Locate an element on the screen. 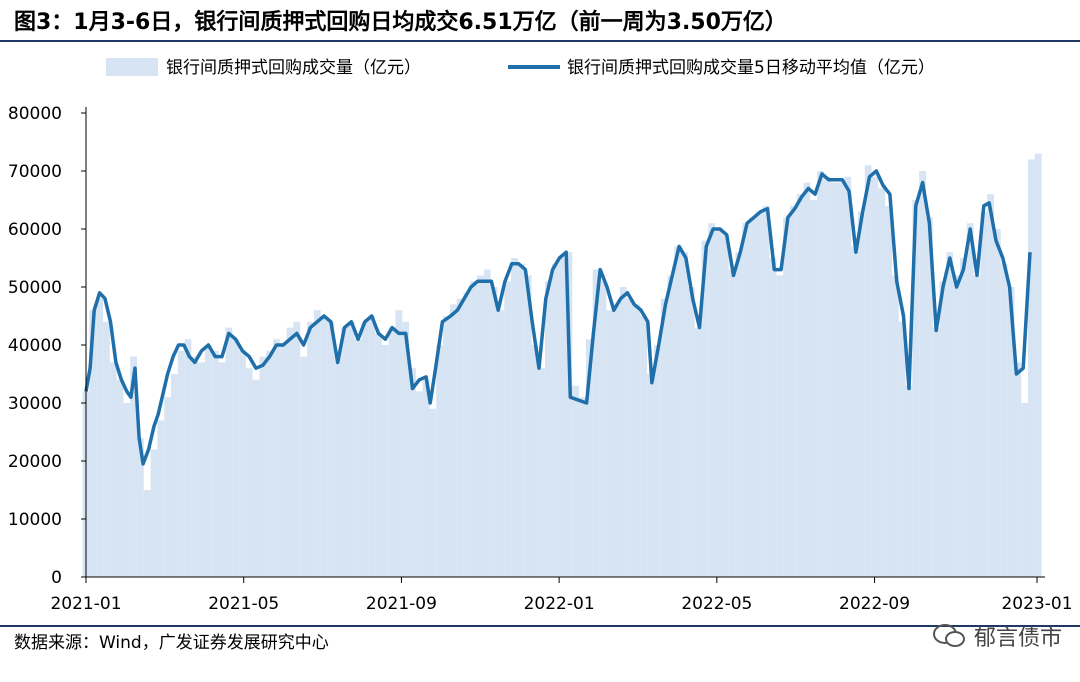 Image resolution: width=1080 pixels, height=682 pixels. y-tick-label: 50000 is located at coordinates (35, 288).